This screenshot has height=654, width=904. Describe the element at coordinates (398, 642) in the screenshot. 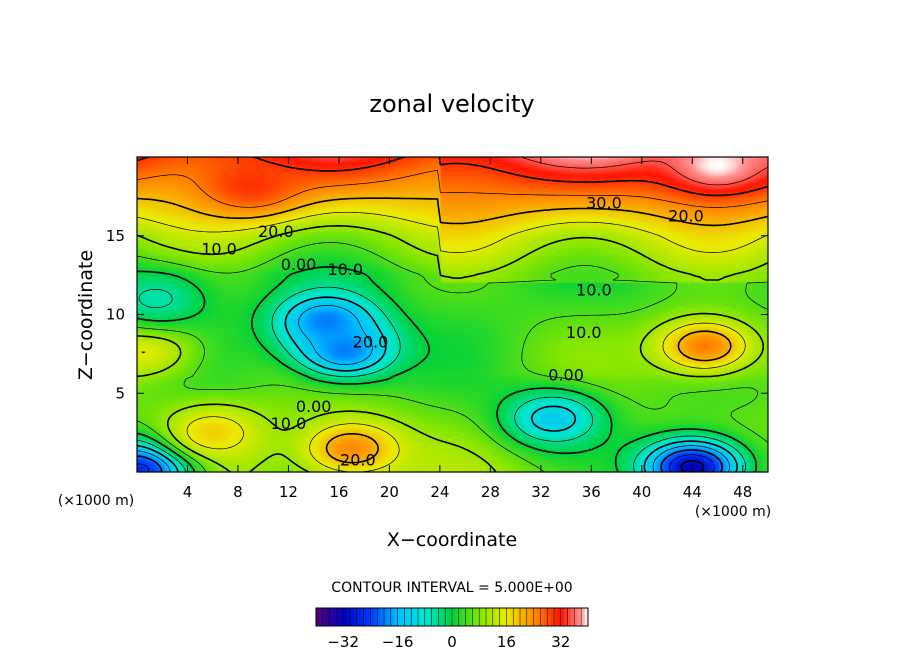

I see `colorbar-tick-label: −16` at that location.